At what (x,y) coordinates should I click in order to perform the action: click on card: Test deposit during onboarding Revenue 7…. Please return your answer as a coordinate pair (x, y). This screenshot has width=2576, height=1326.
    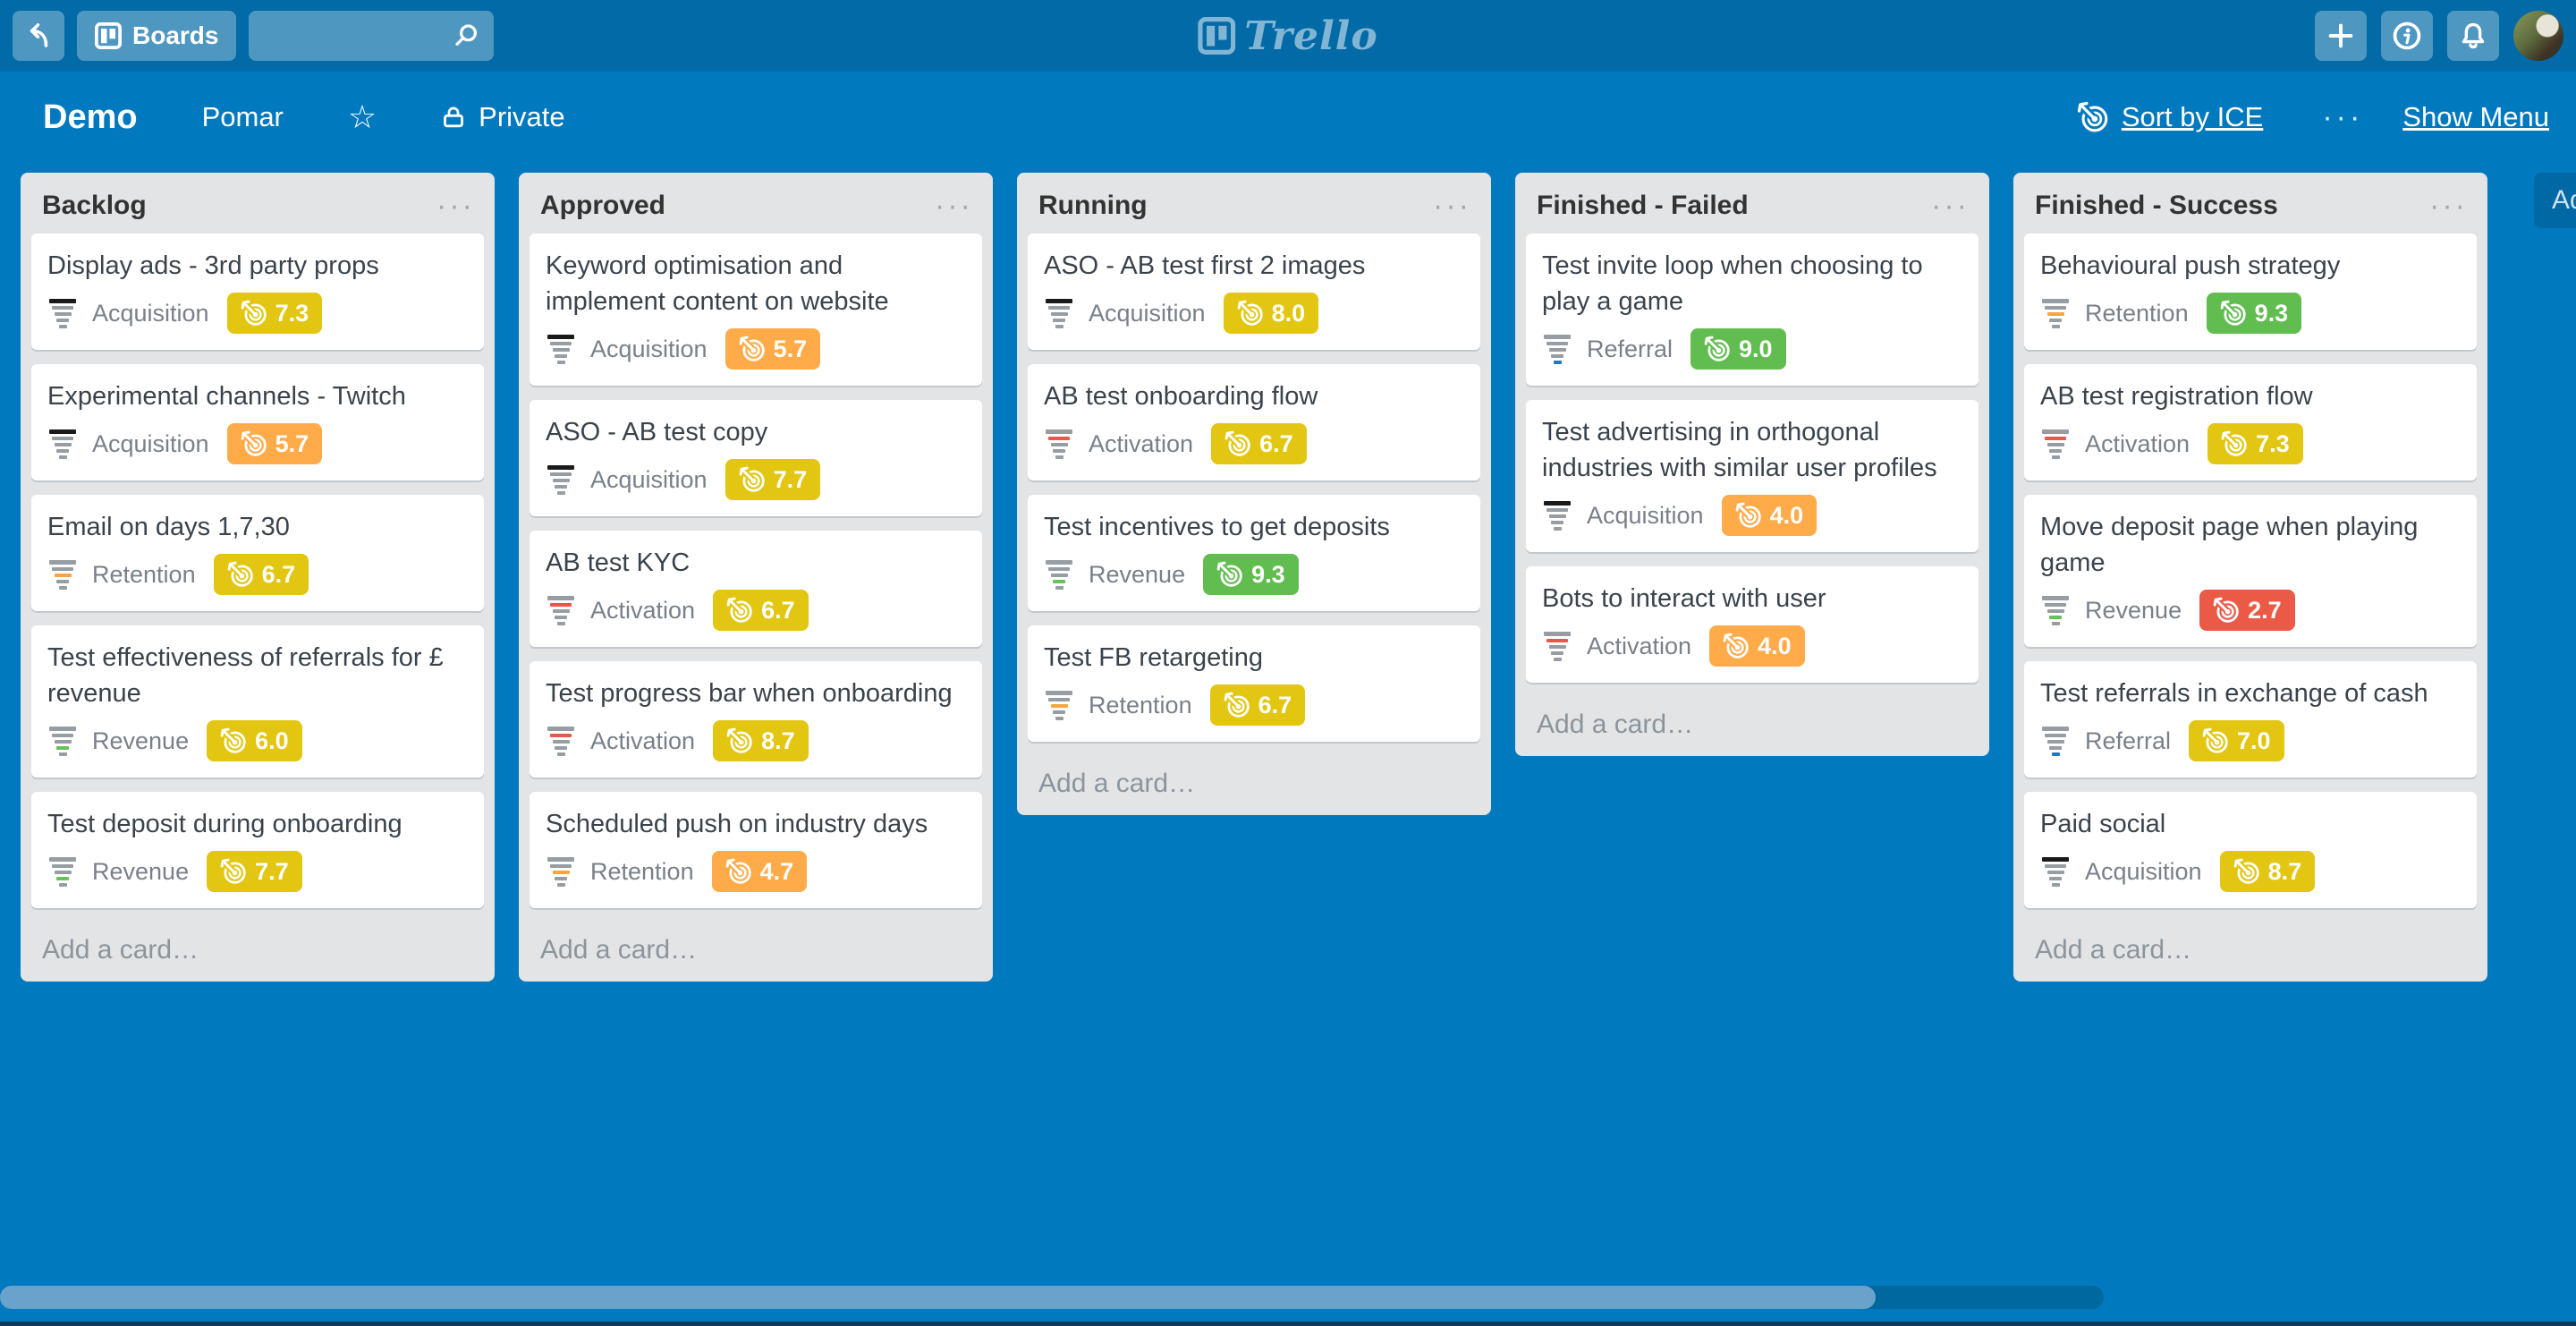
    Looking at the image, I should click on (257, 850).